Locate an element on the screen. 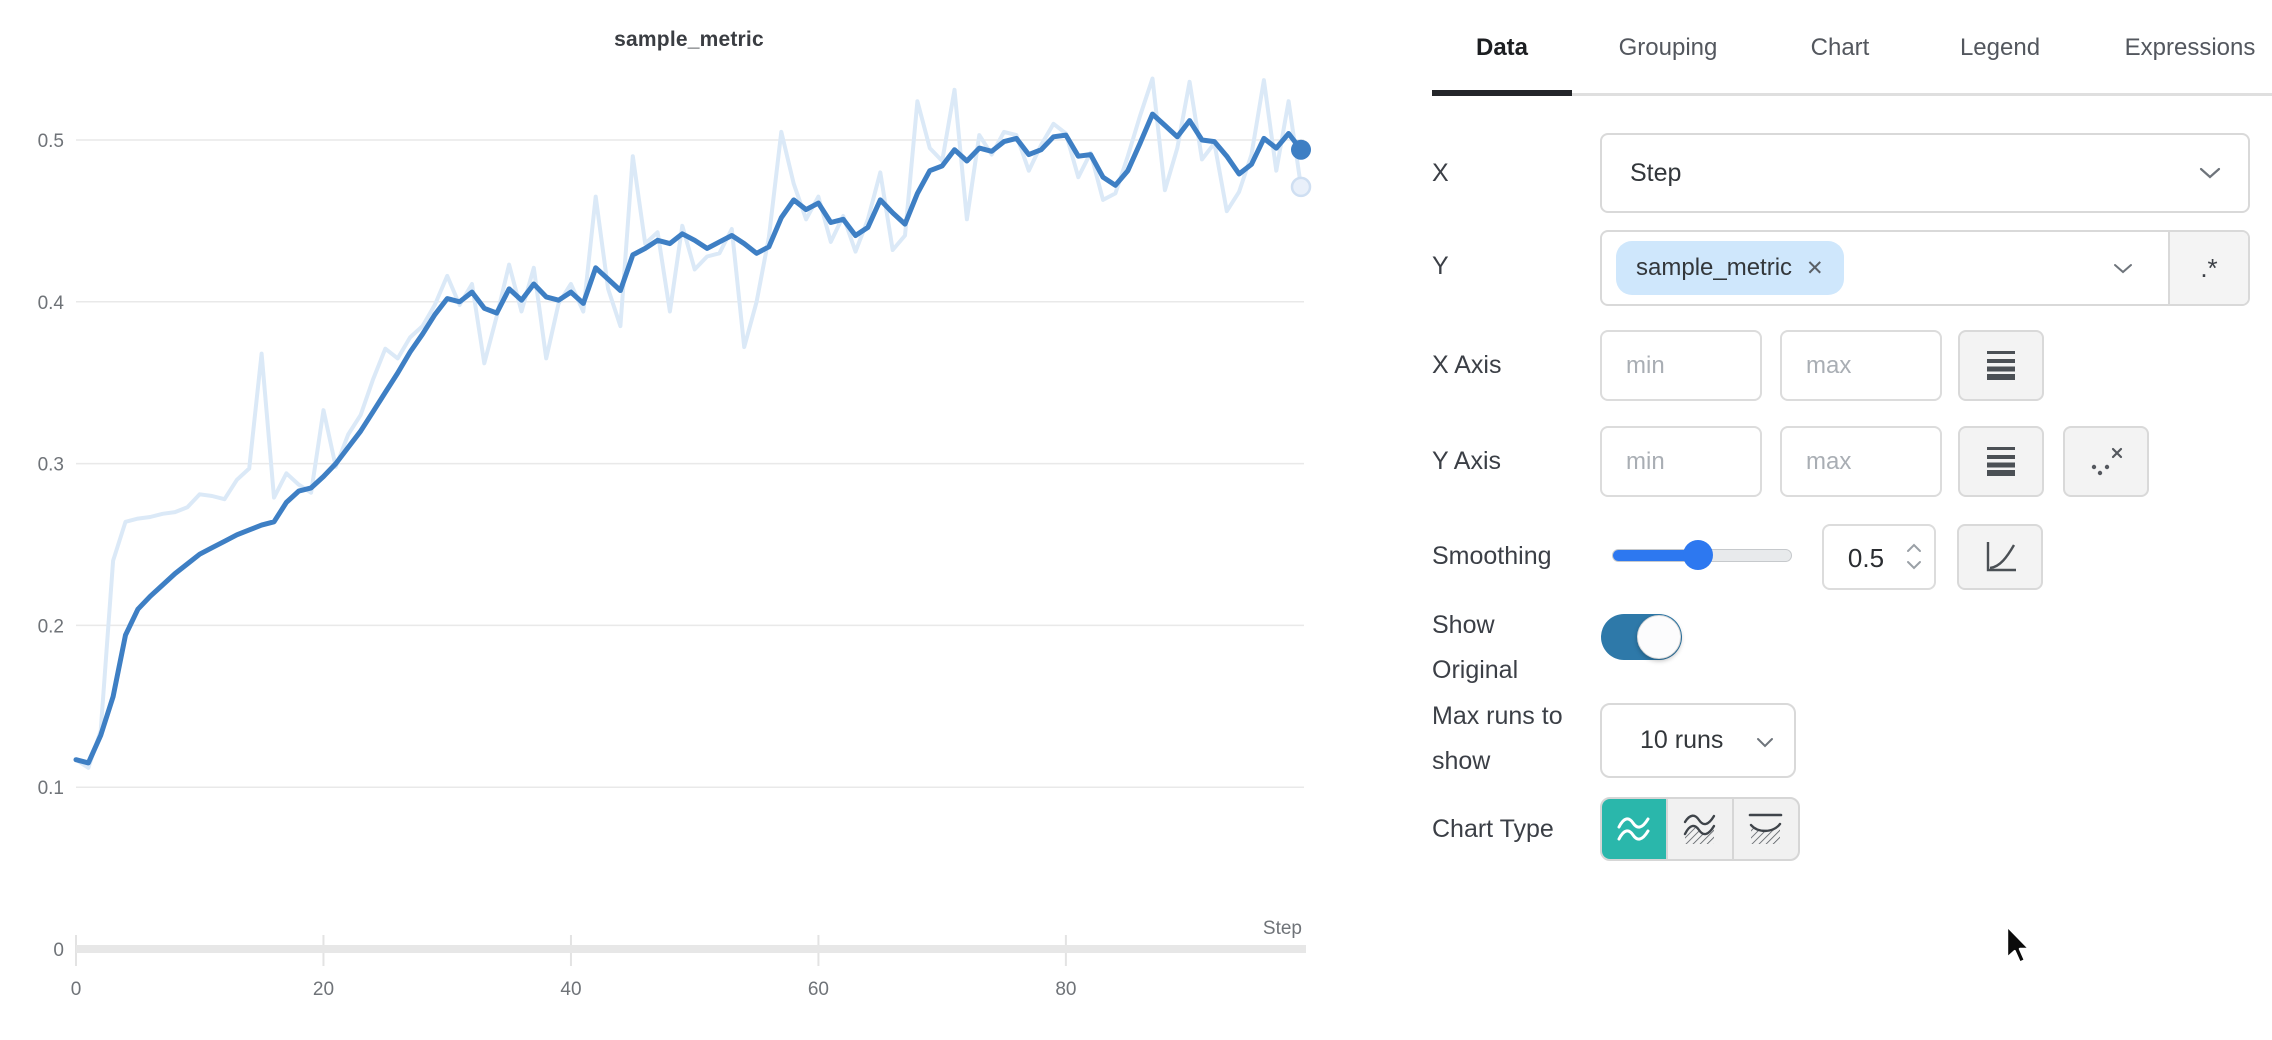  y-axis-log-scale-button is located at coordinates (2001, 461).